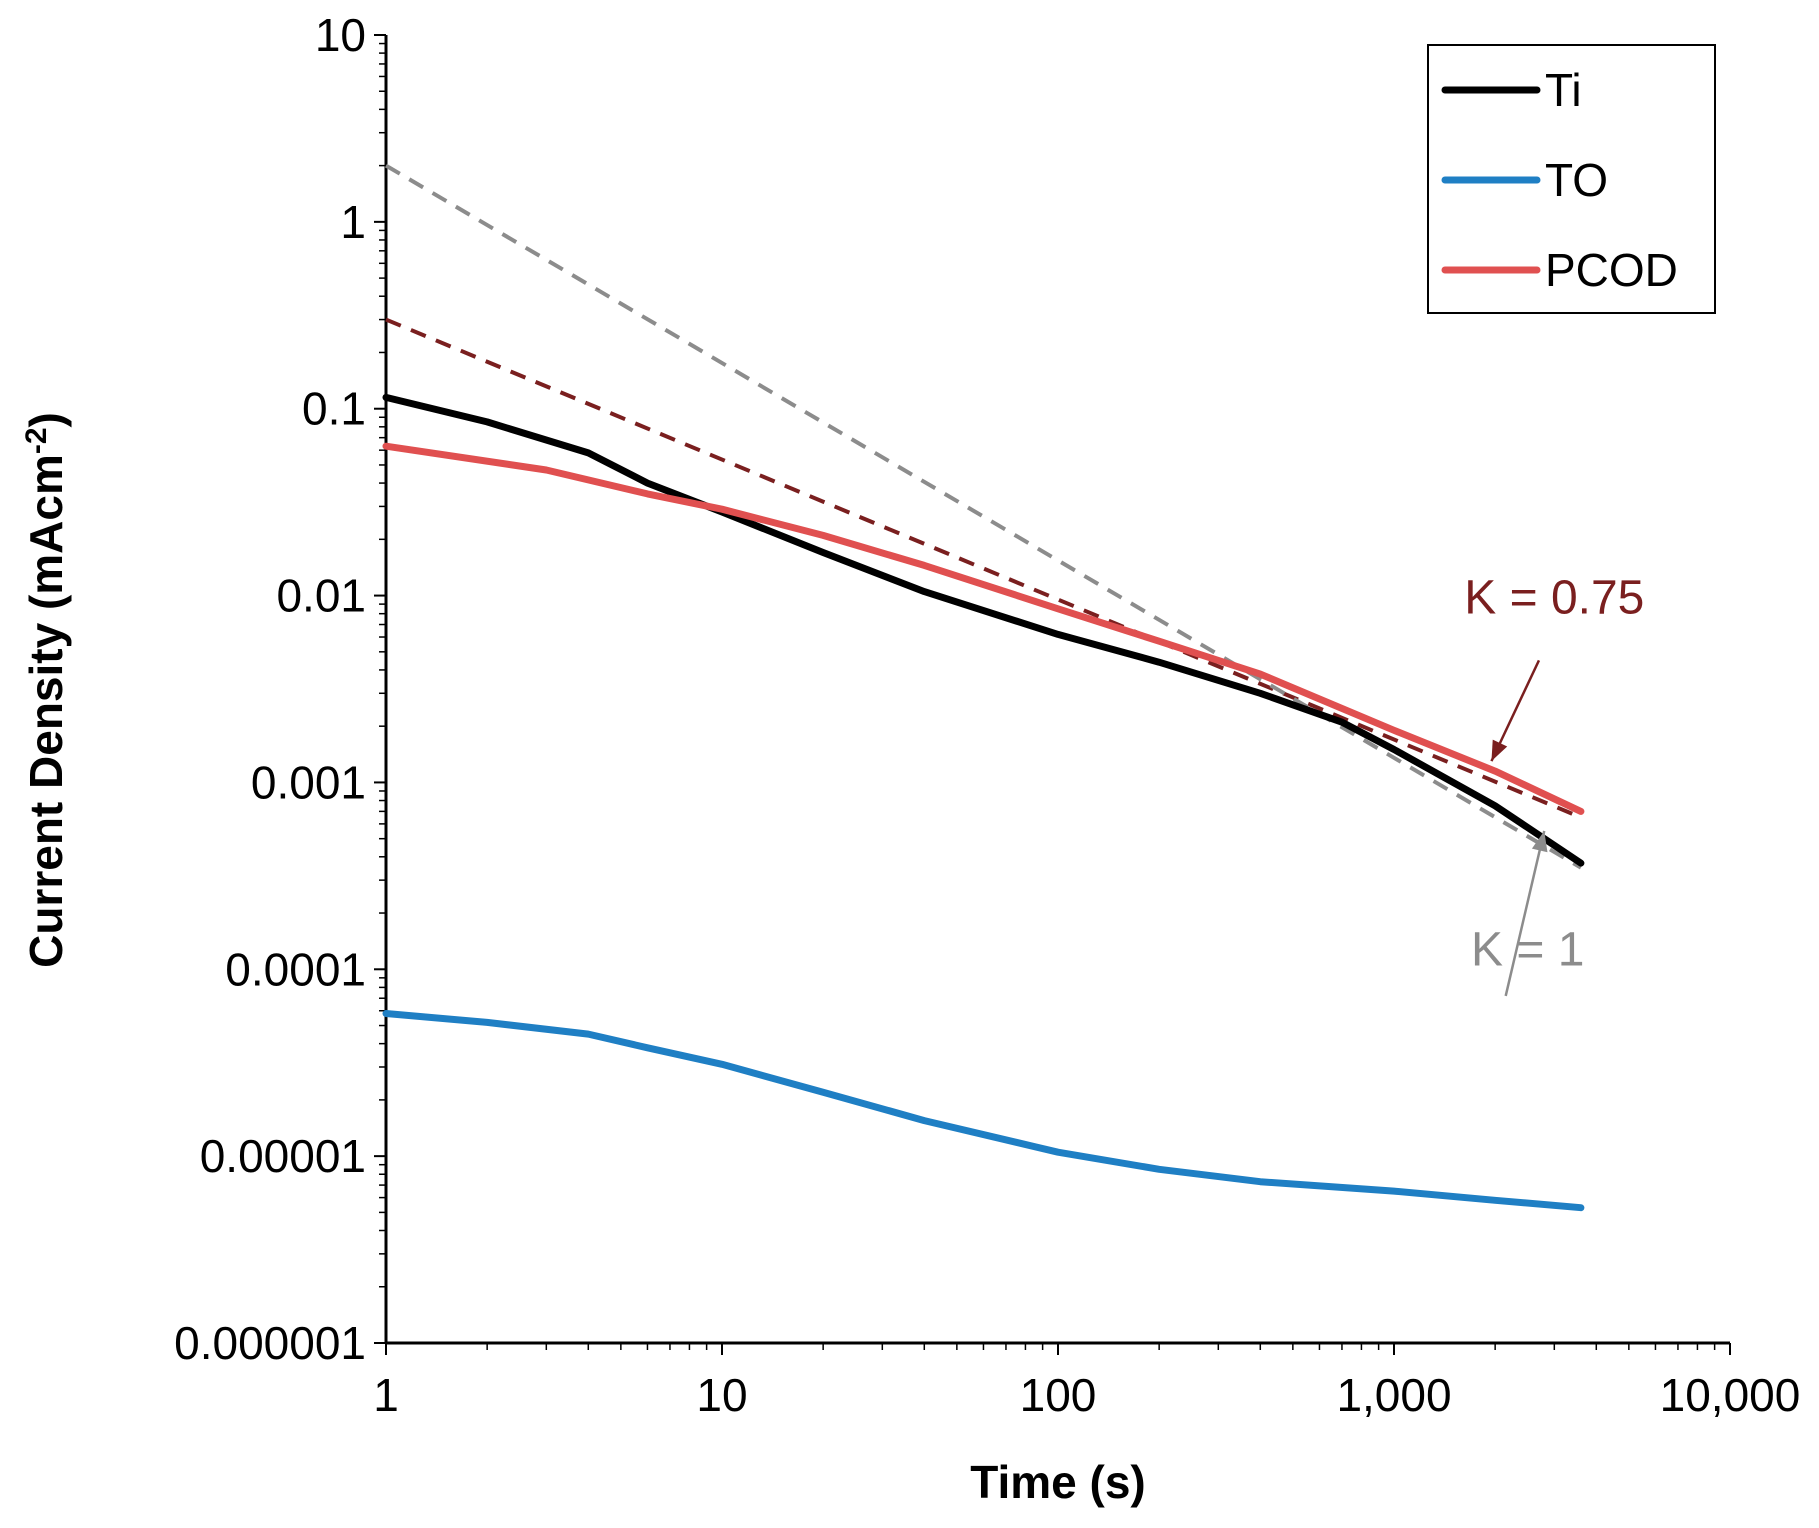 Image resolution: width=1819 pixels, height=1528 pixels. Describe the element at coordinates (283, 1156) in the screenshot. I see `y-tick-label: 0.00001` at that location.